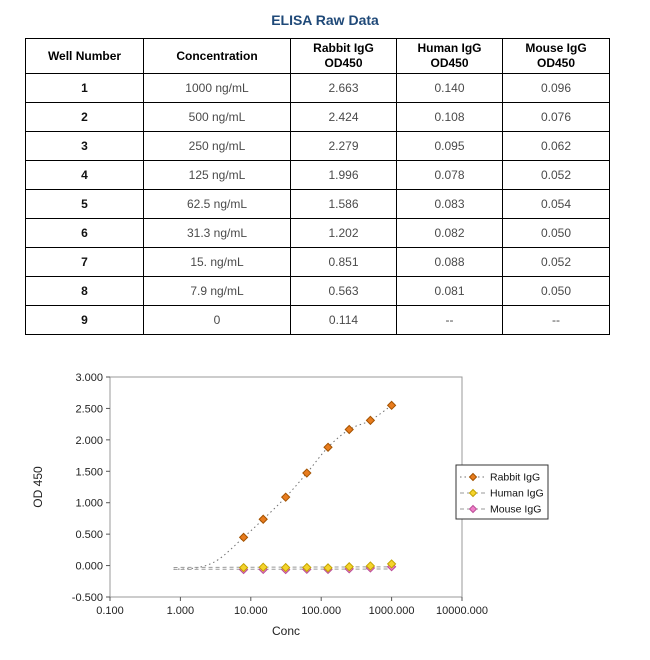 Image resolution: width=650 pixels, height=660 pixels. Describe the element at coordinates (84, 56) in the screenshot. I see `column-header: Well Number` at that location.